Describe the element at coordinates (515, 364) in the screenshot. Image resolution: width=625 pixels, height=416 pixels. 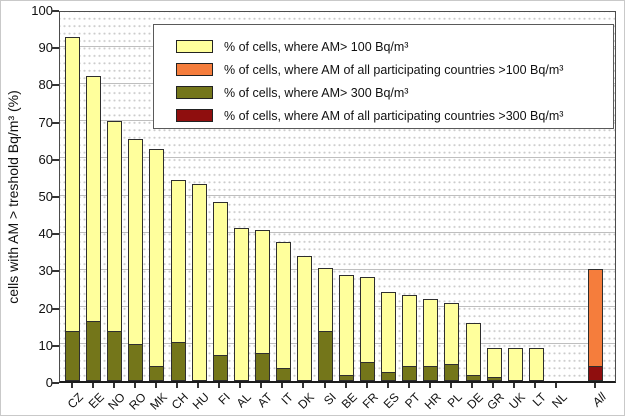
I see `bar-UK` at that location.